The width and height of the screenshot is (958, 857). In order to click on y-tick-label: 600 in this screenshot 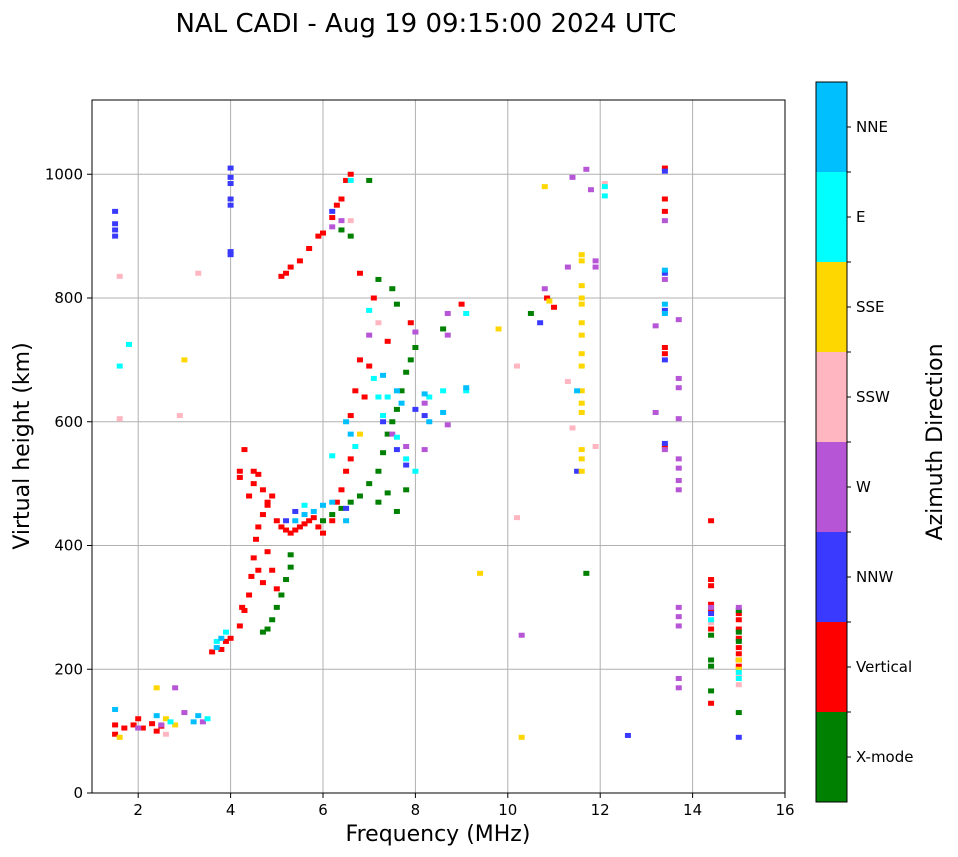, I will do `click(68, 422)`.